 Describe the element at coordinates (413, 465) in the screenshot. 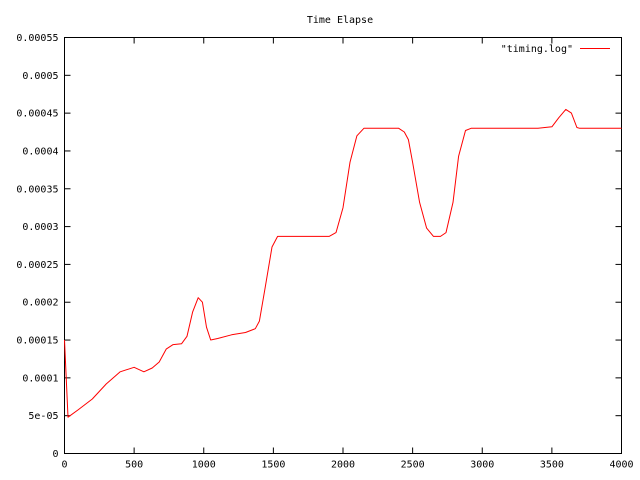

I see `x-tick-label: 2500` at that location.